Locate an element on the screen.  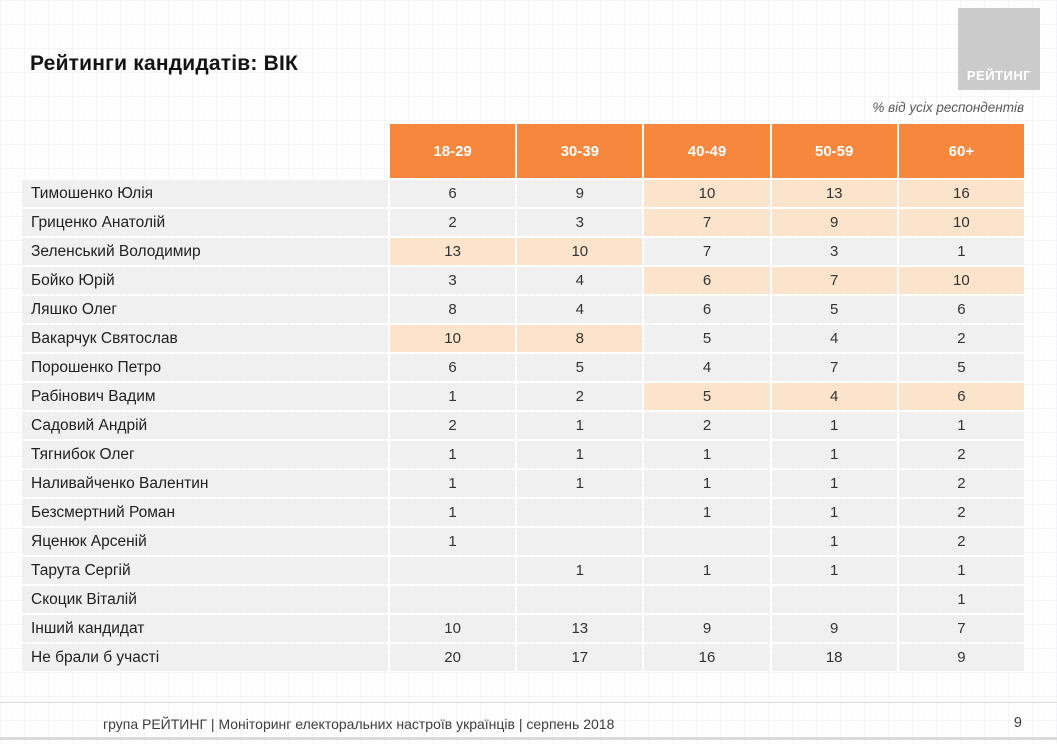
value-cell: 20 is located at coordinates (453, 657).